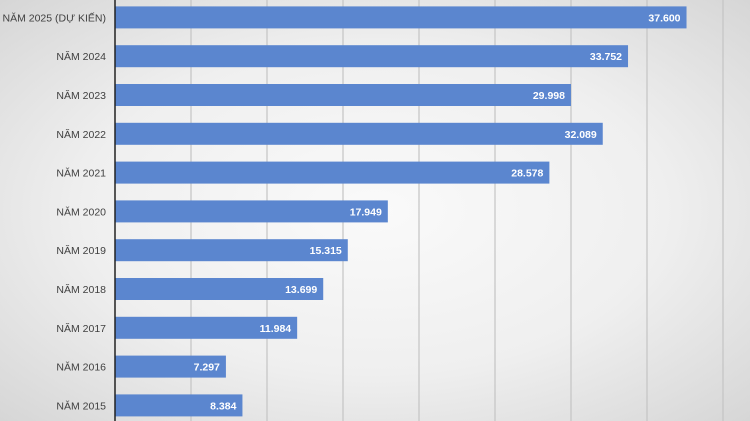  I want to click on category-label: NĂM 2019, so click(81, 250).